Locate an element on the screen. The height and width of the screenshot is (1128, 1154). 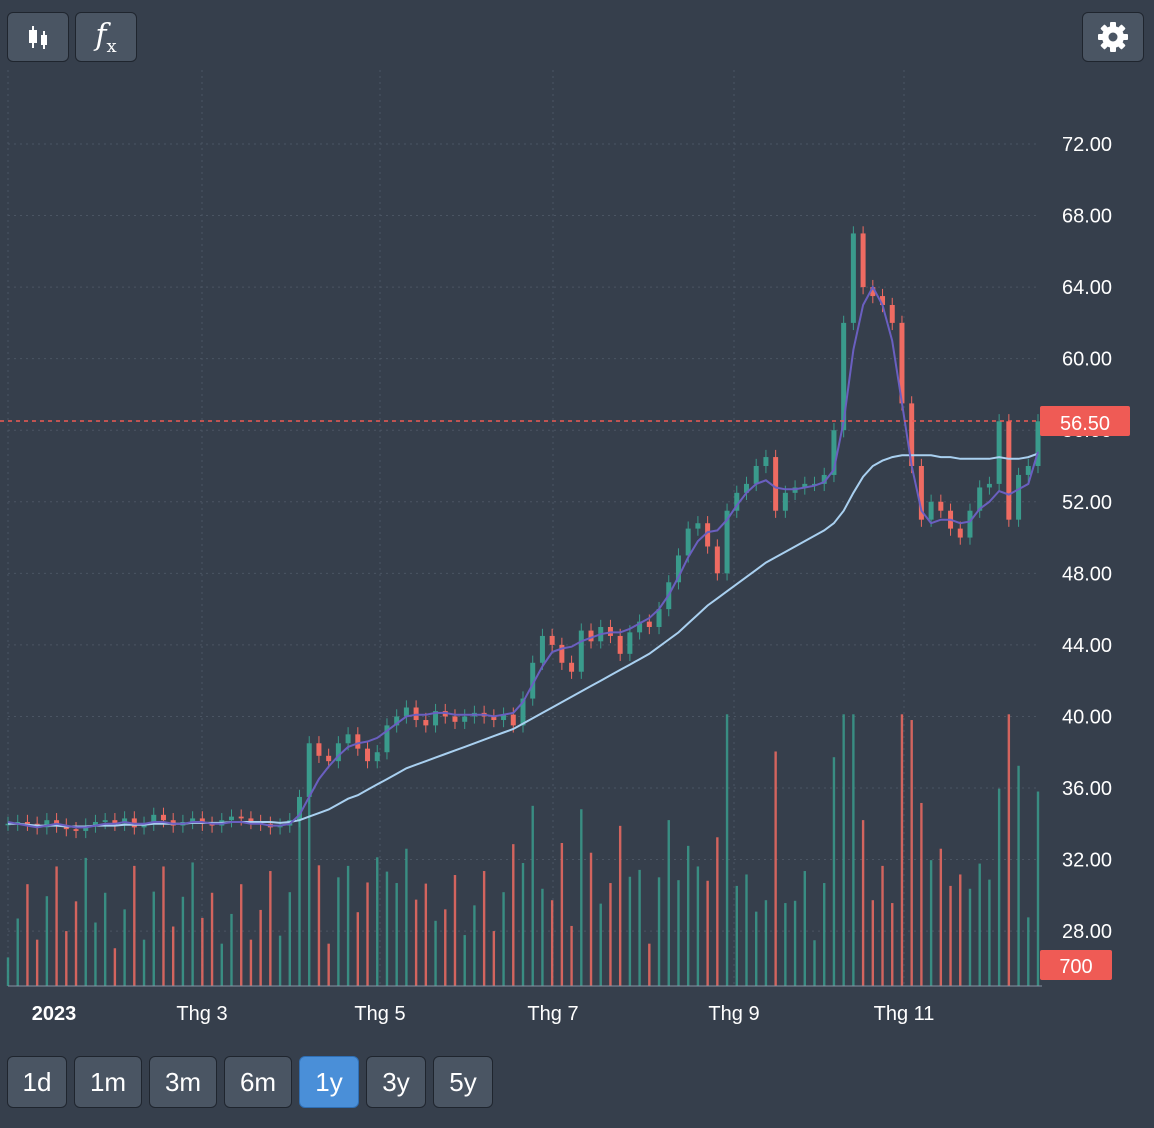
last-price-label: 56.50 is located at coordinates (1085, 421).